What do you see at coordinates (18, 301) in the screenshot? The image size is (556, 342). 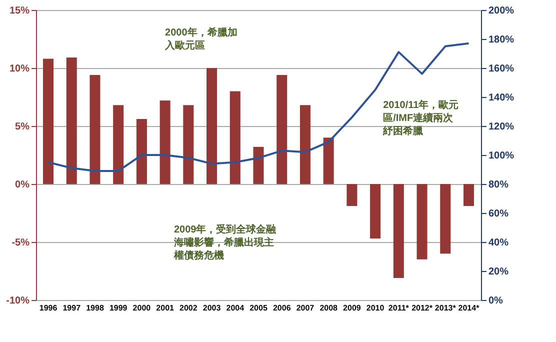 I see `y-tick-label: -10%` at bounding box center [18, 301].